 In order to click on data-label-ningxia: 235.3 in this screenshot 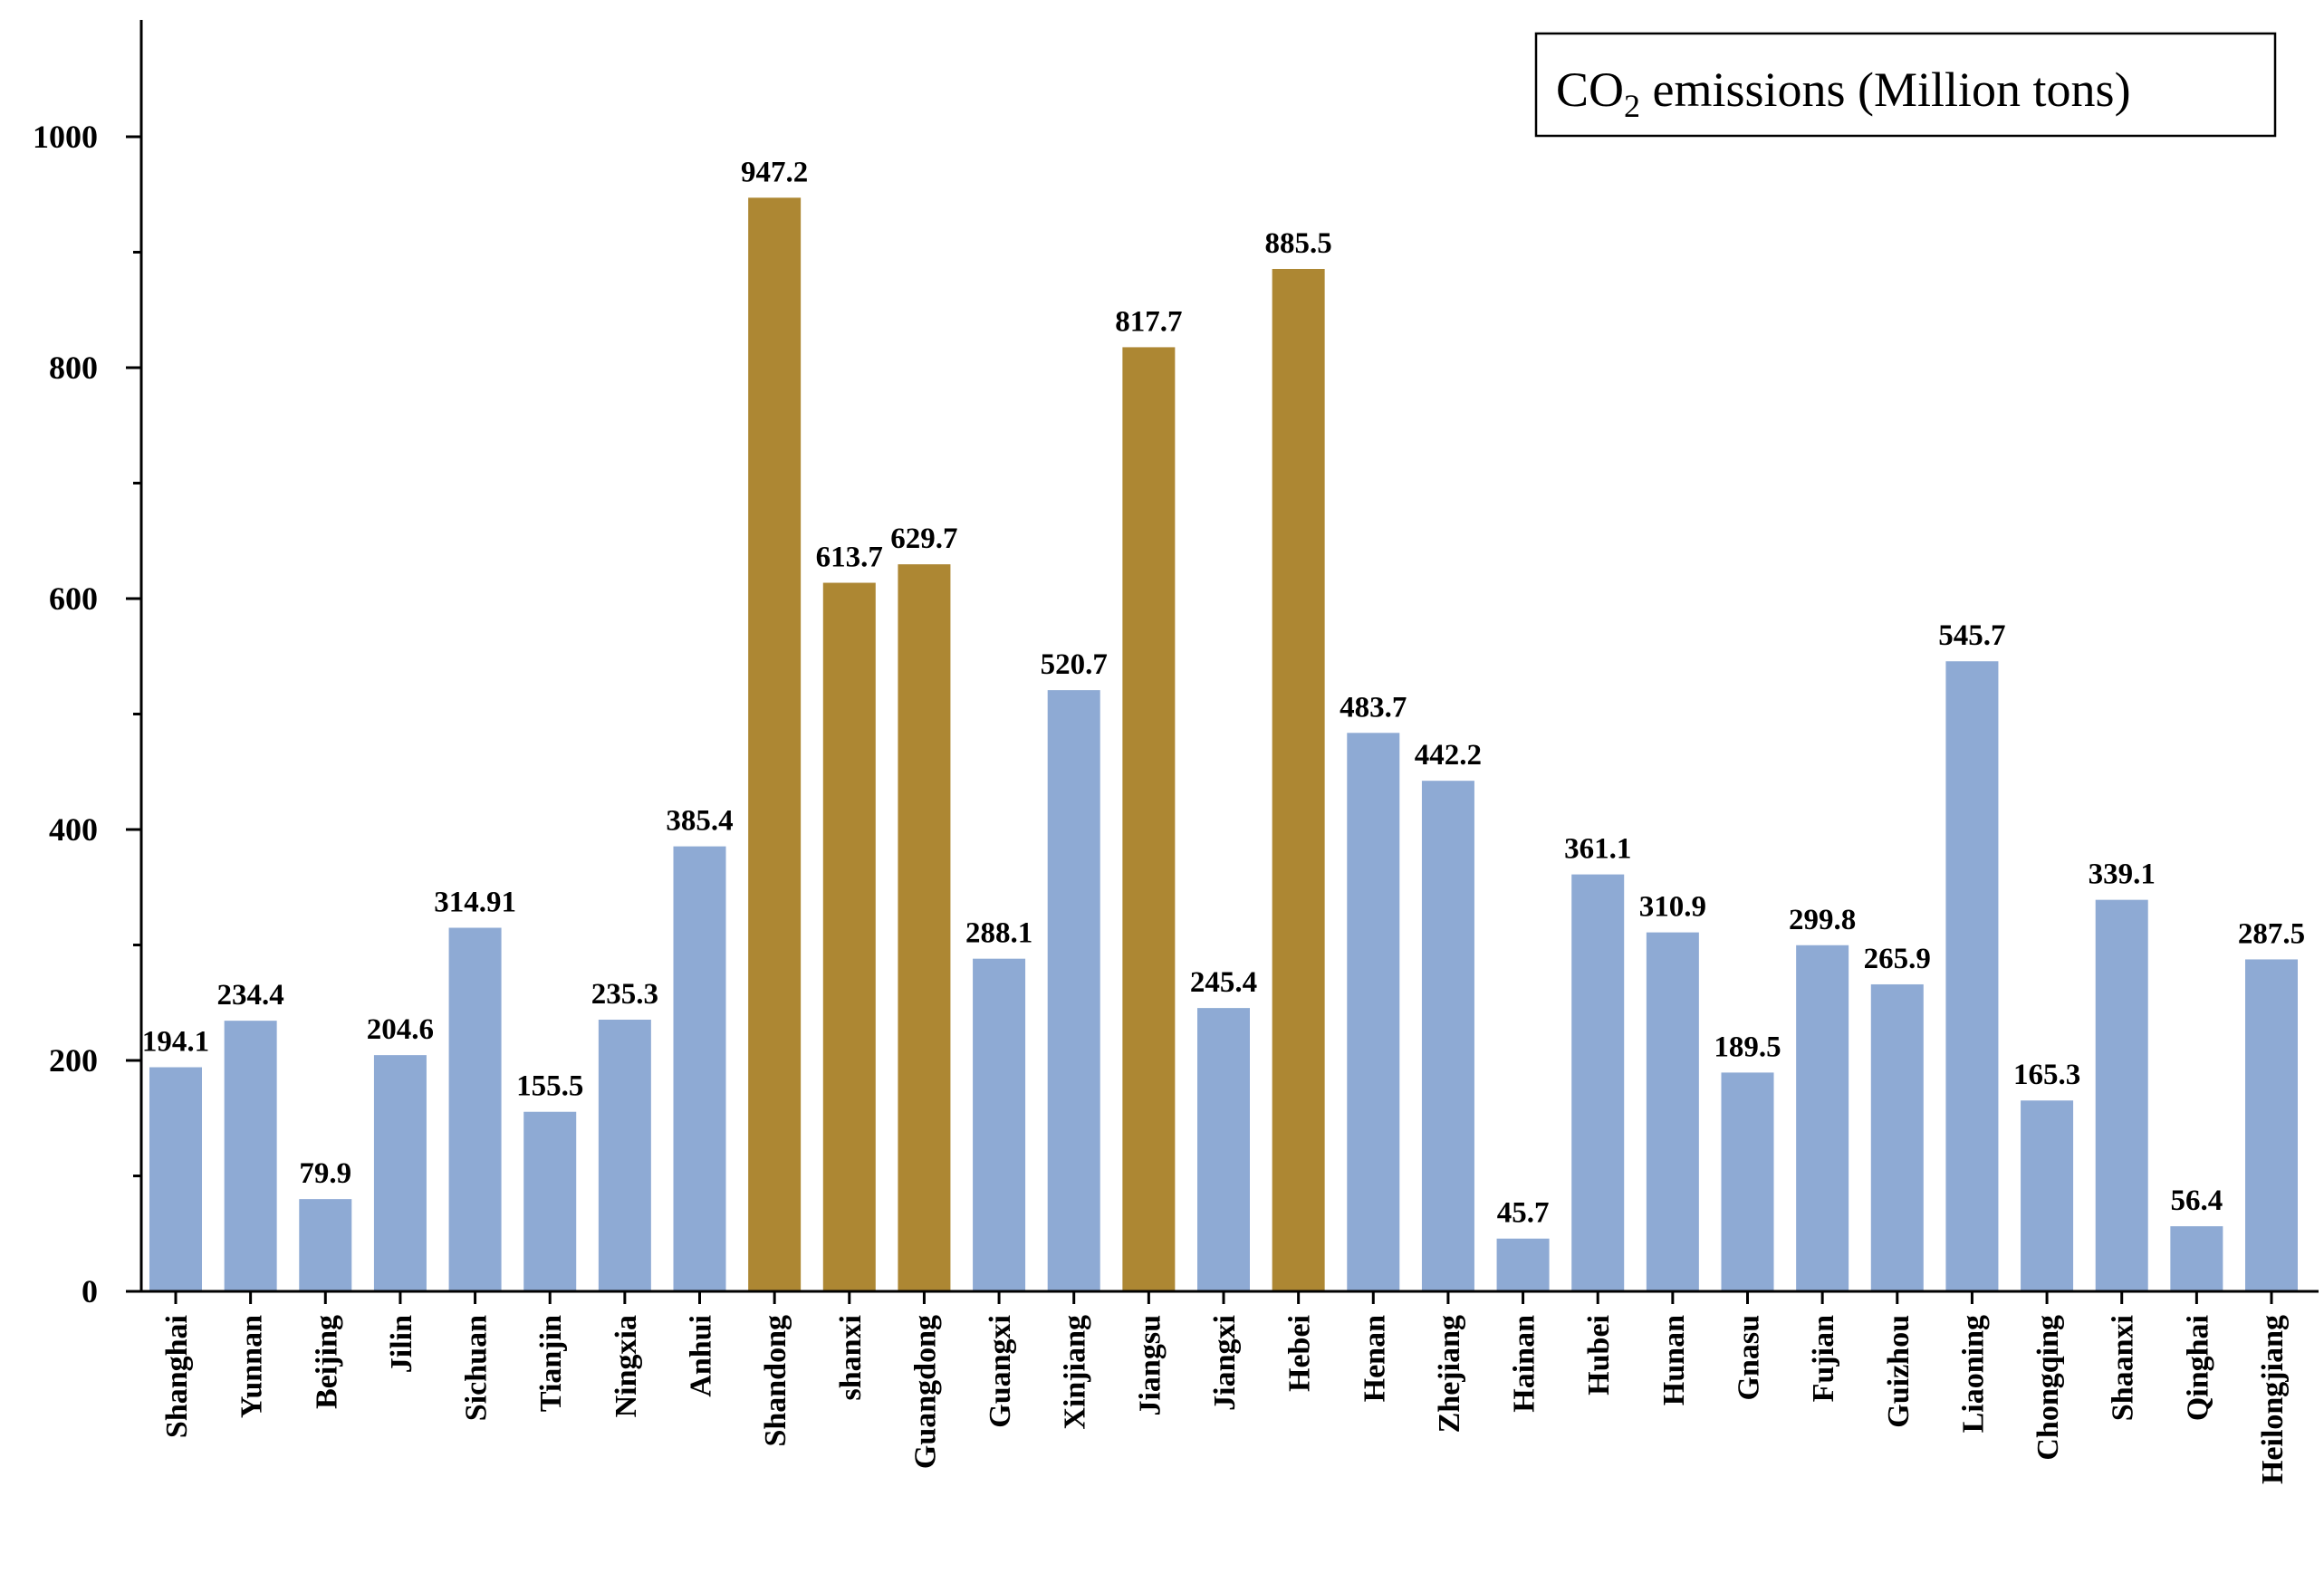, I will do `click(624, 995)`.